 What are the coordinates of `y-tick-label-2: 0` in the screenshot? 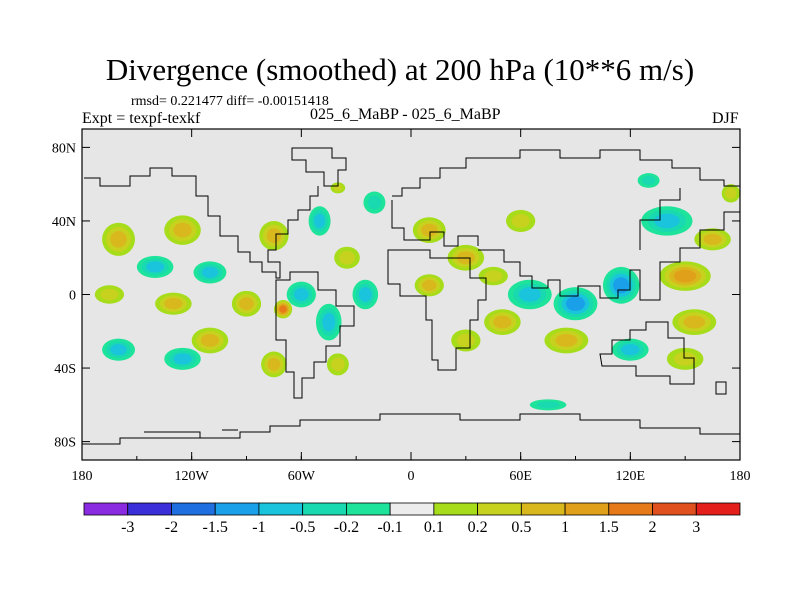 It's located at (72, 296).